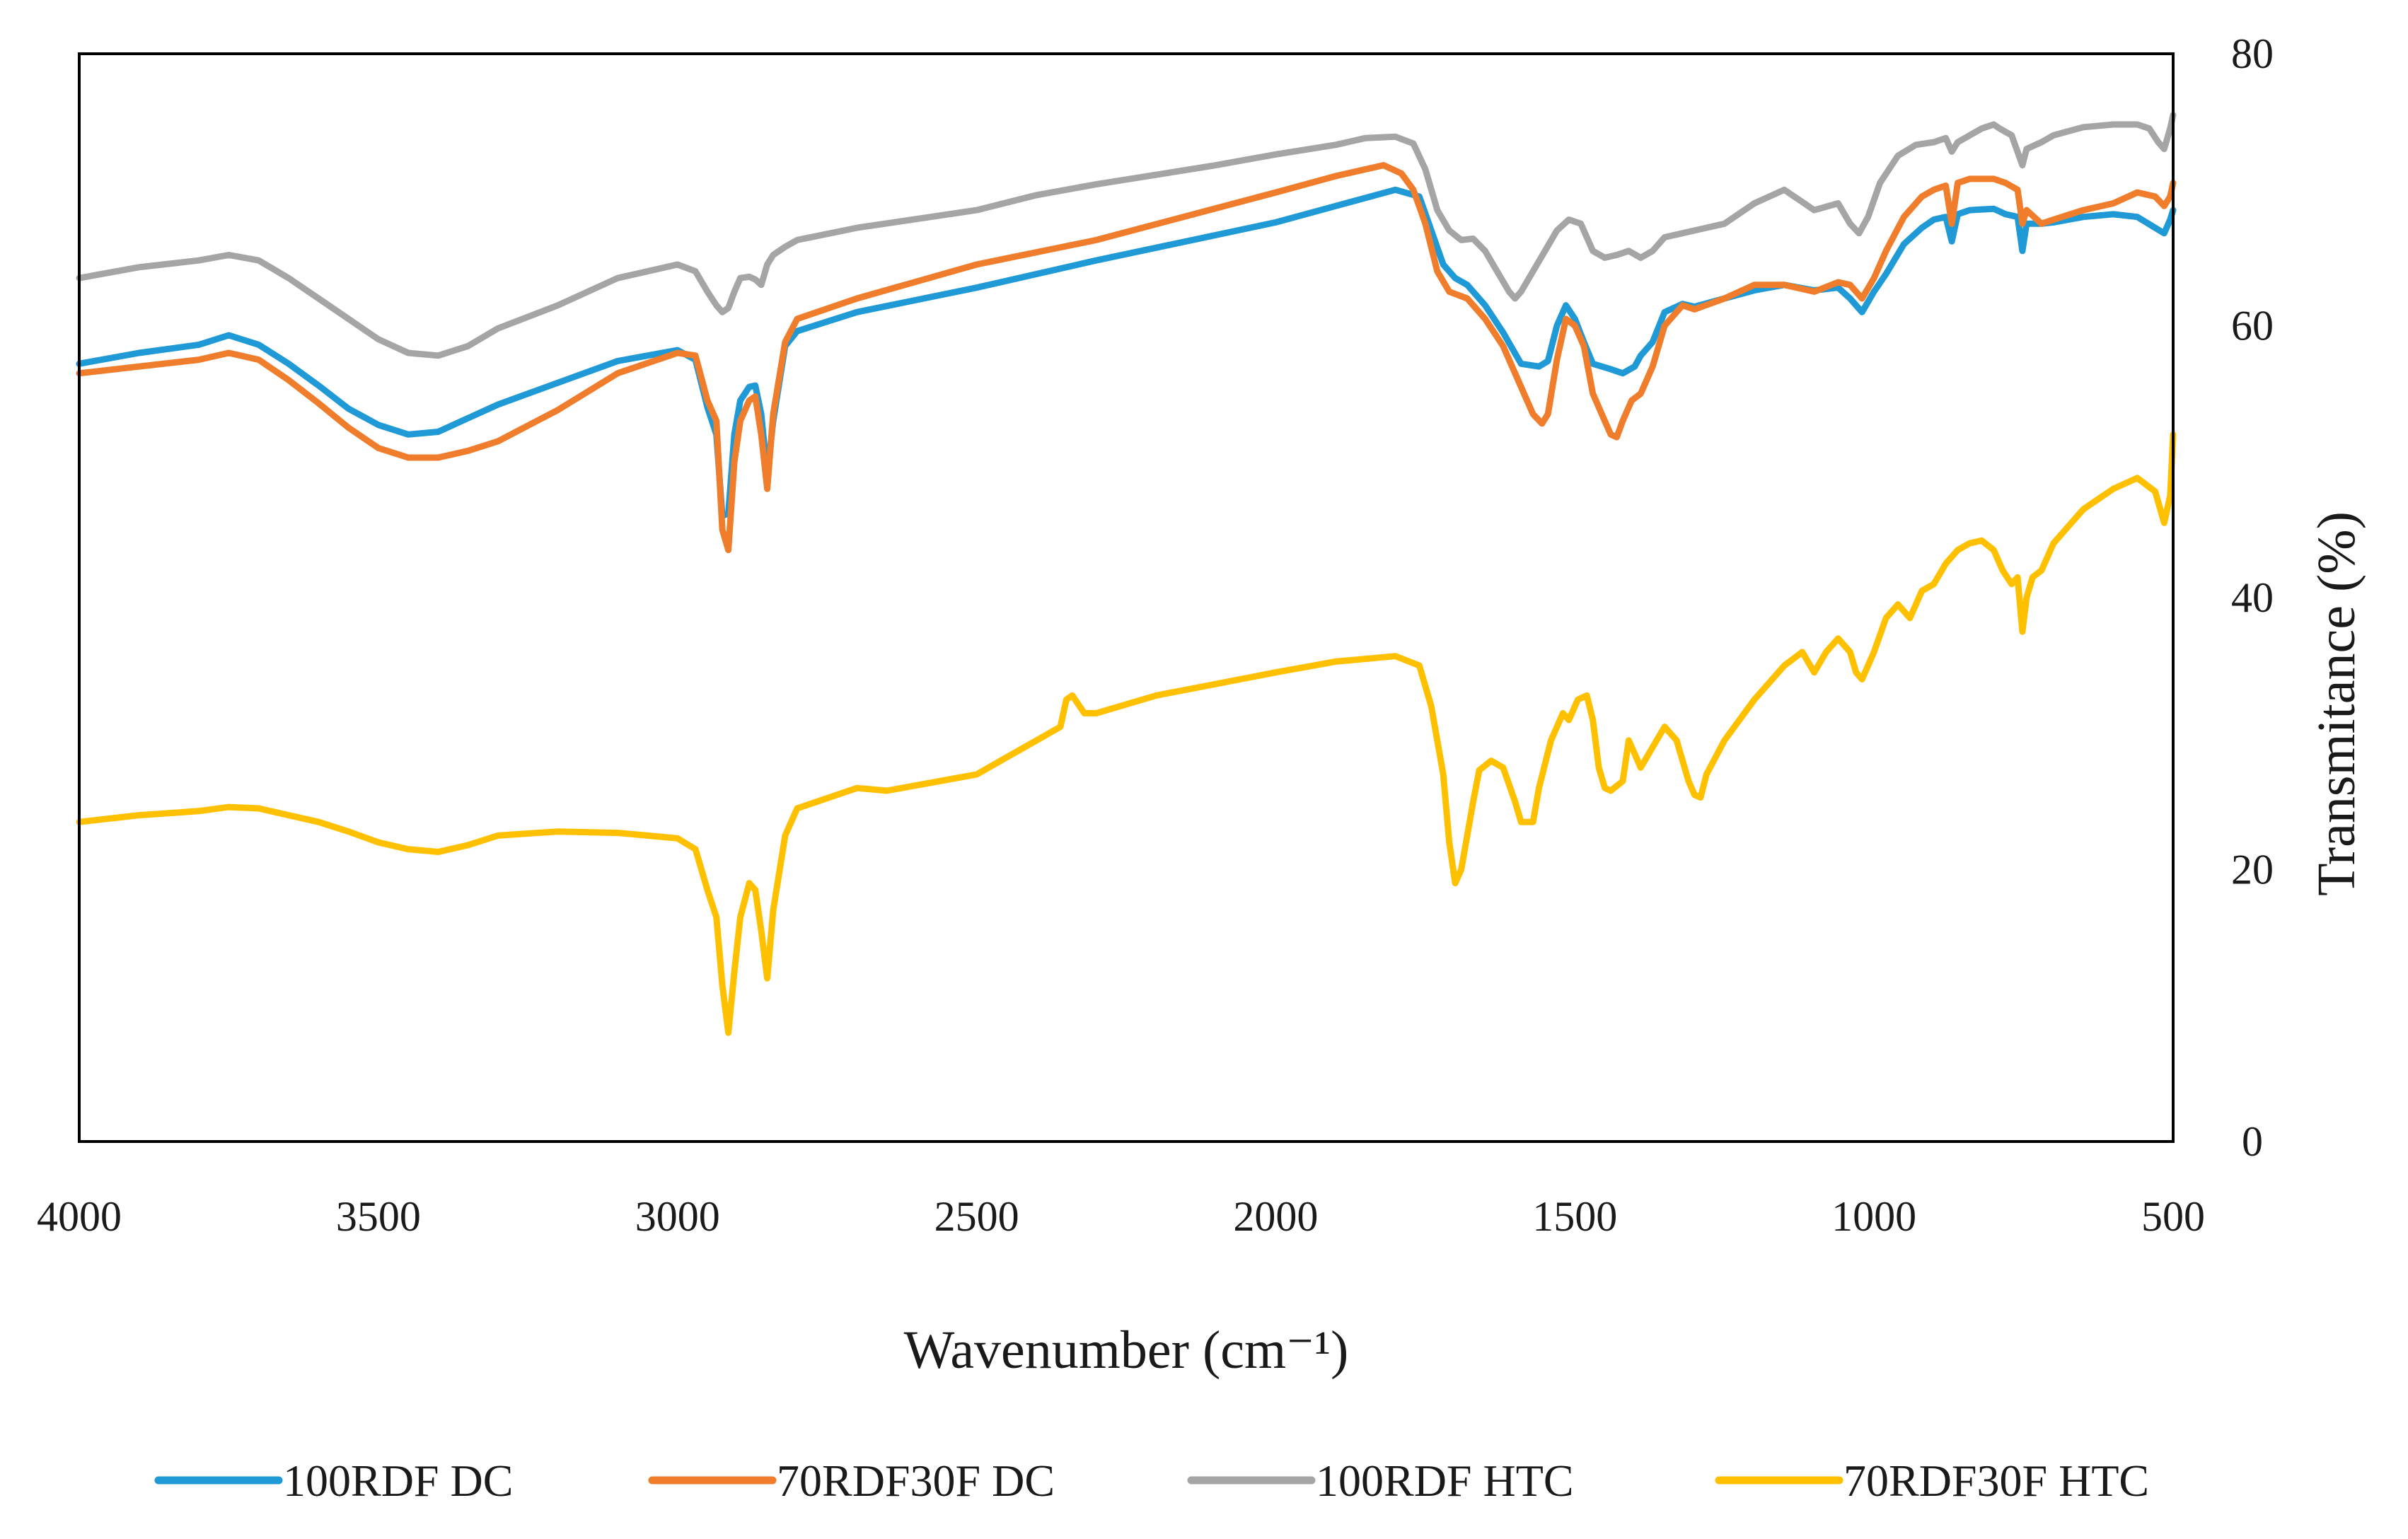  I want to click on x-axis-title: Wavenumber (cm⁻¹), so click(1126, 1350).